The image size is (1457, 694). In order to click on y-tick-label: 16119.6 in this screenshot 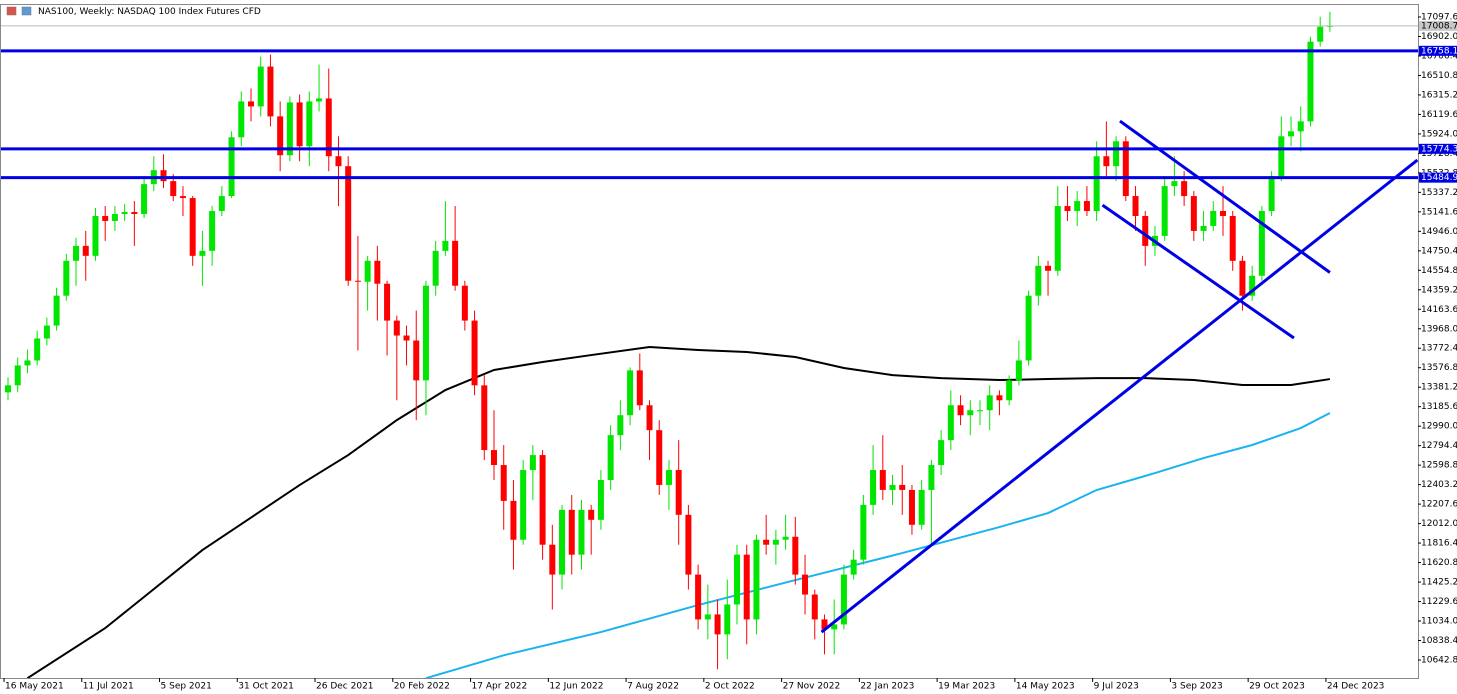, I will do `click(1439, 115)`.